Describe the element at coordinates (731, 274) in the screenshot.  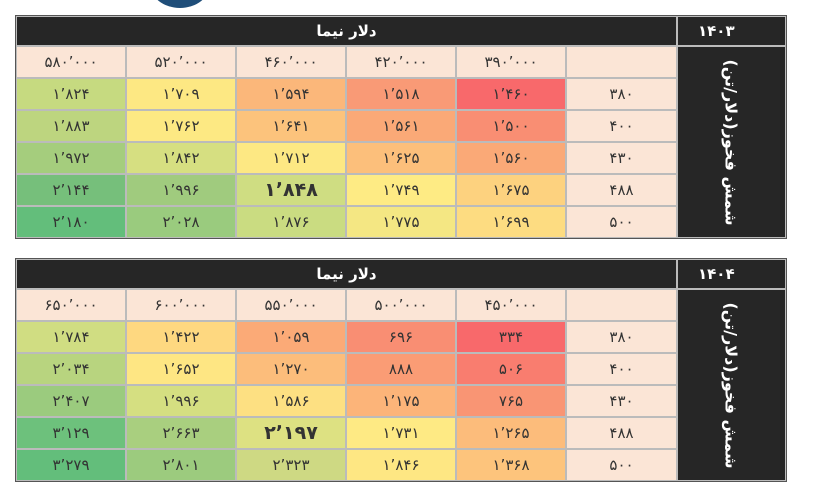
I see `year: ۱۴۰۴` at that location.